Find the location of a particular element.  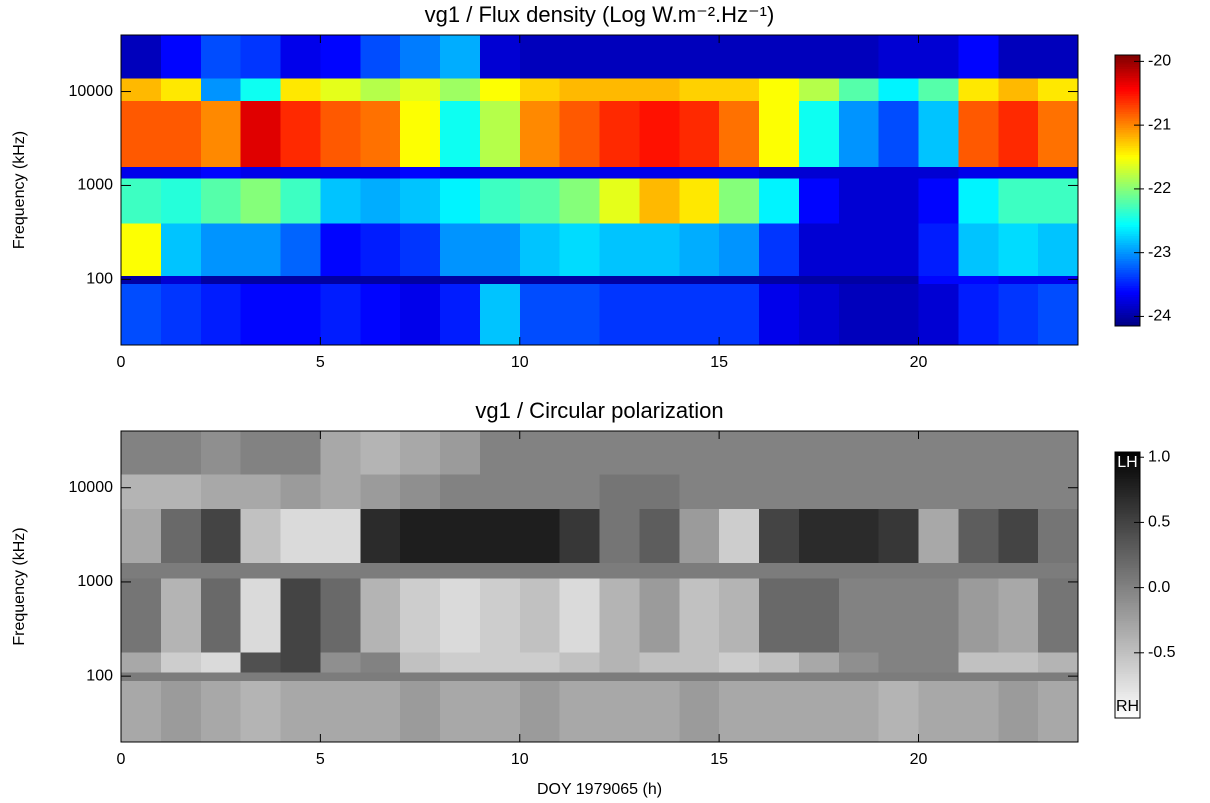

x-tick-label: 20 is located at coordinates (919, 362).